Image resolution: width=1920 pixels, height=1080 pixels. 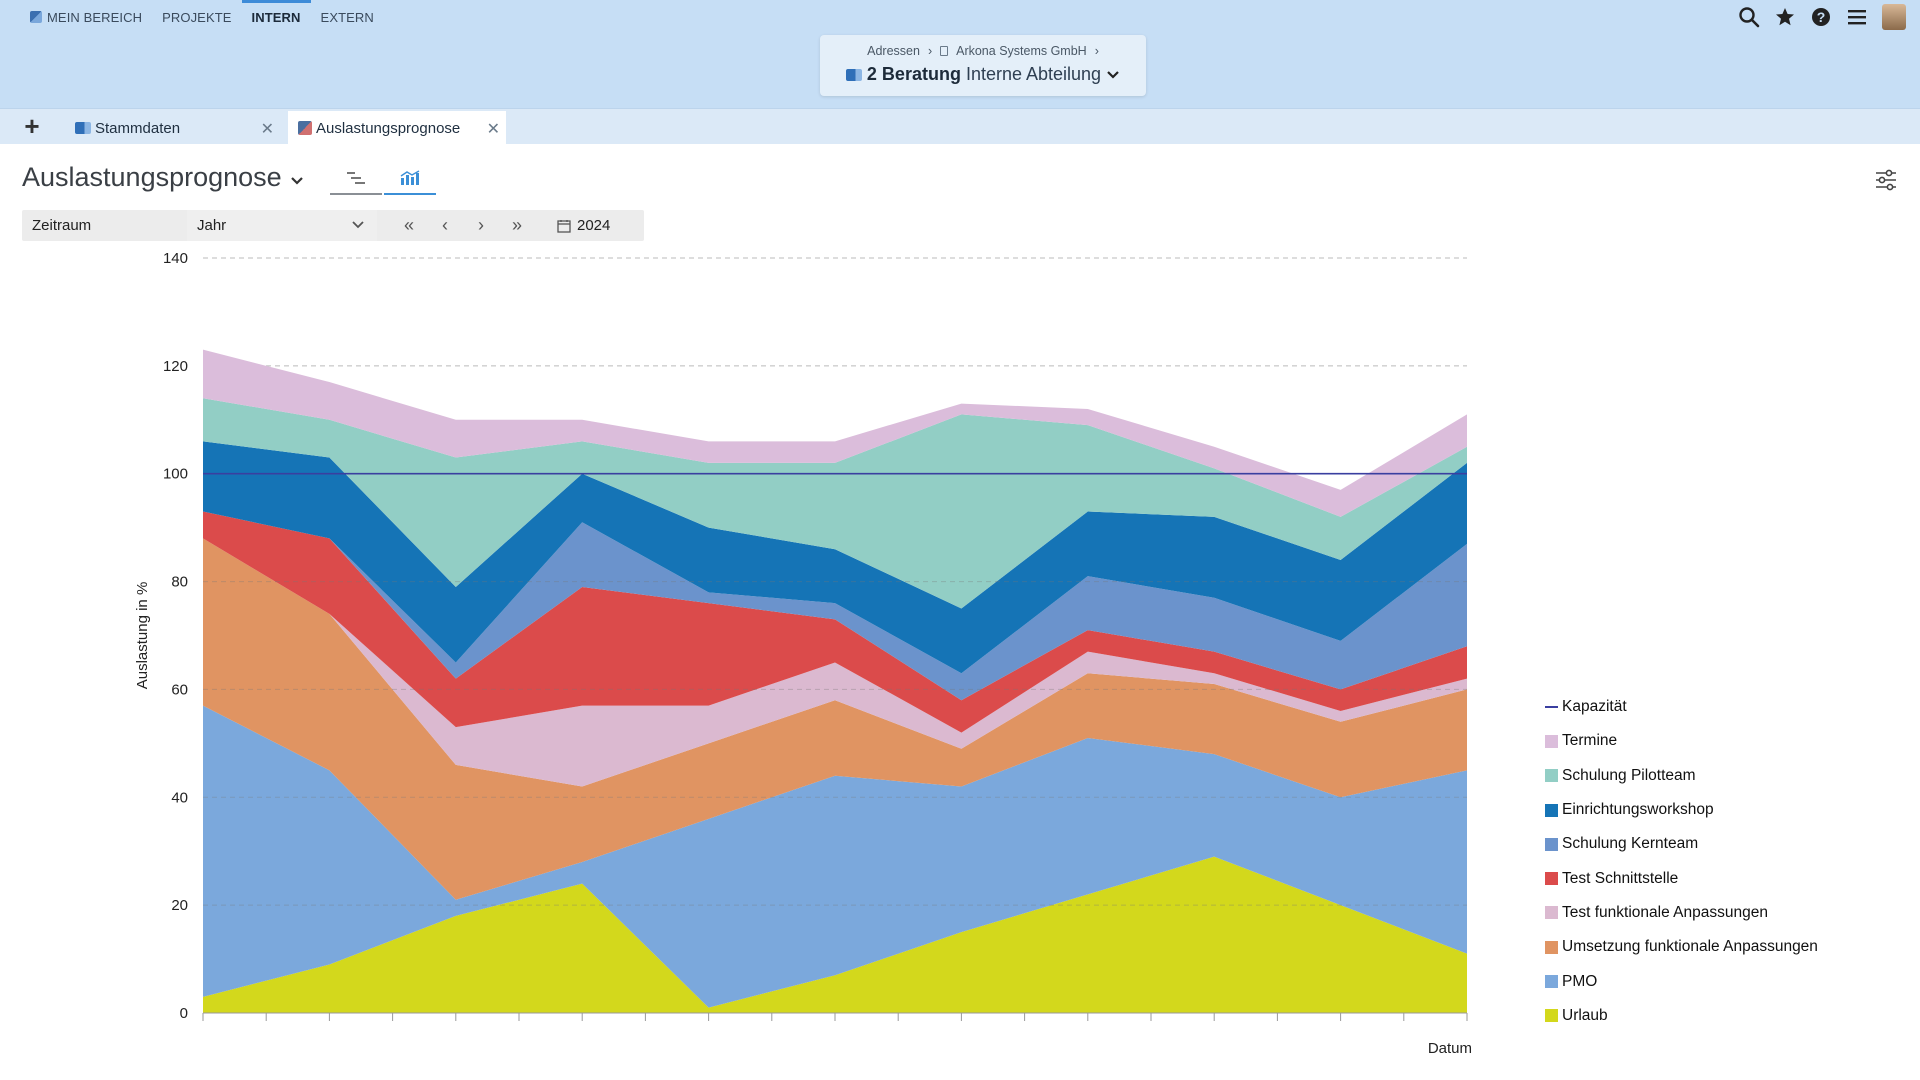 I want to click on area-series-test-schnittstelle, so click(x=835, y=622).